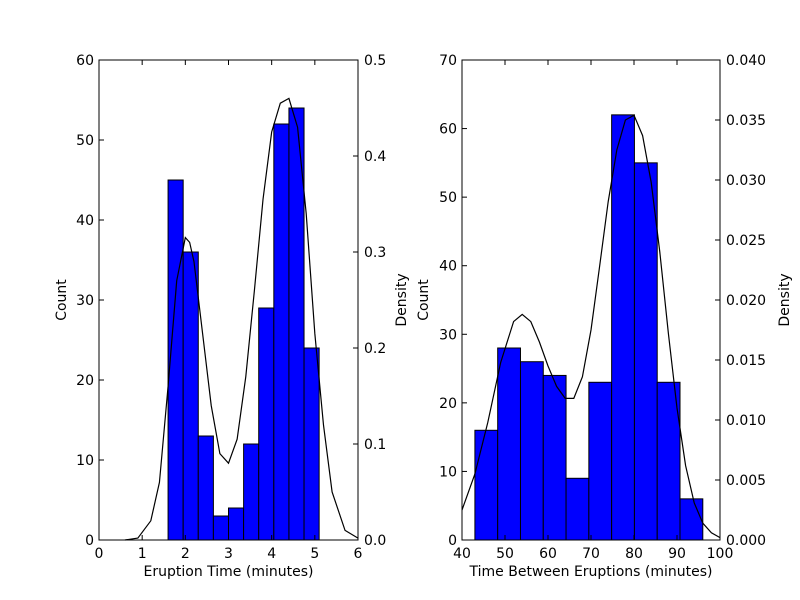 This screenshot has width=800, height=600. I want to click on y2-tick-label-eruption-time-5: 0.5, so click(375, 61).